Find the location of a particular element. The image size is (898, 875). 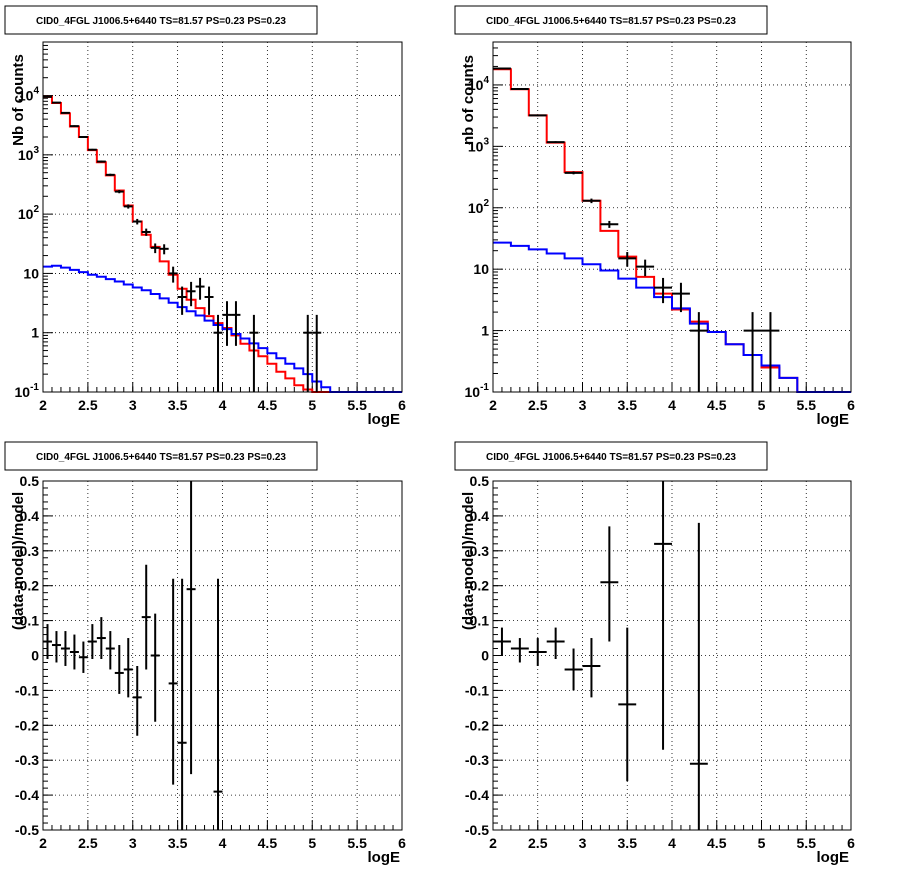

y-tick-exponent: -1 is located at coordinates (484, 387).